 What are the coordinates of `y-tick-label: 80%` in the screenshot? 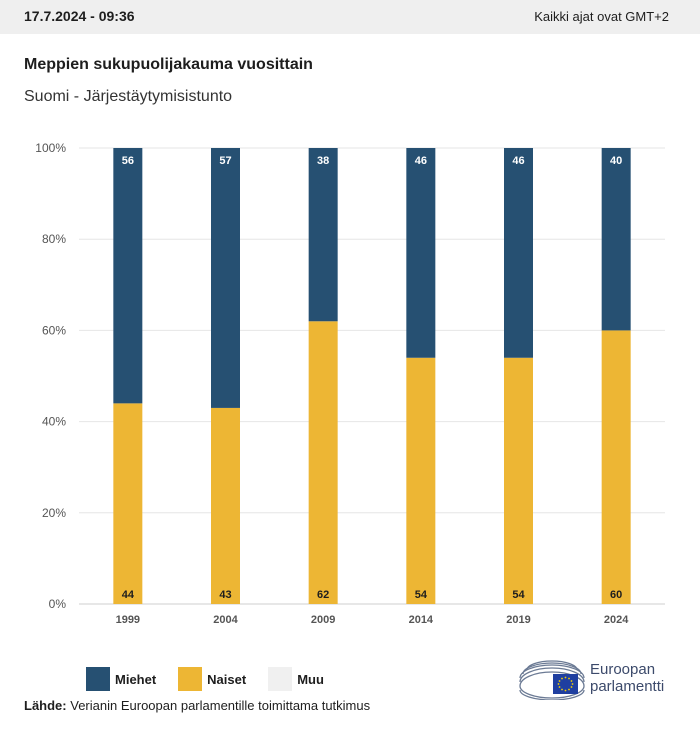 It's located at (54, 239).